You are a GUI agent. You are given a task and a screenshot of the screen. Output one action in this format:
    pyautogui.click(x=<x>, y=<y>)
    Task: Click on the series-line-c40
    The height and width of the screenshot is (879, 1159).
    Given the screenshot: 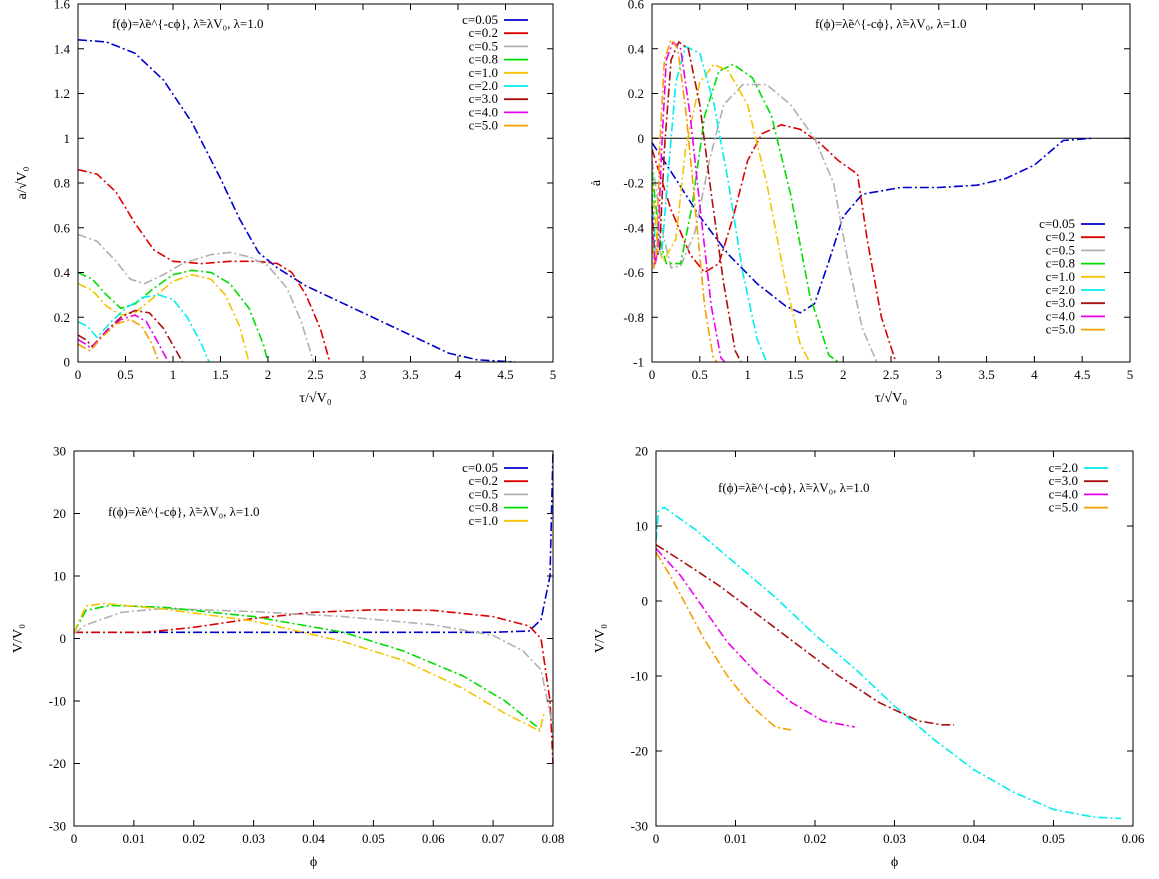 What is the action you would take?
    pyautogui.click(x=123, y=338)
    